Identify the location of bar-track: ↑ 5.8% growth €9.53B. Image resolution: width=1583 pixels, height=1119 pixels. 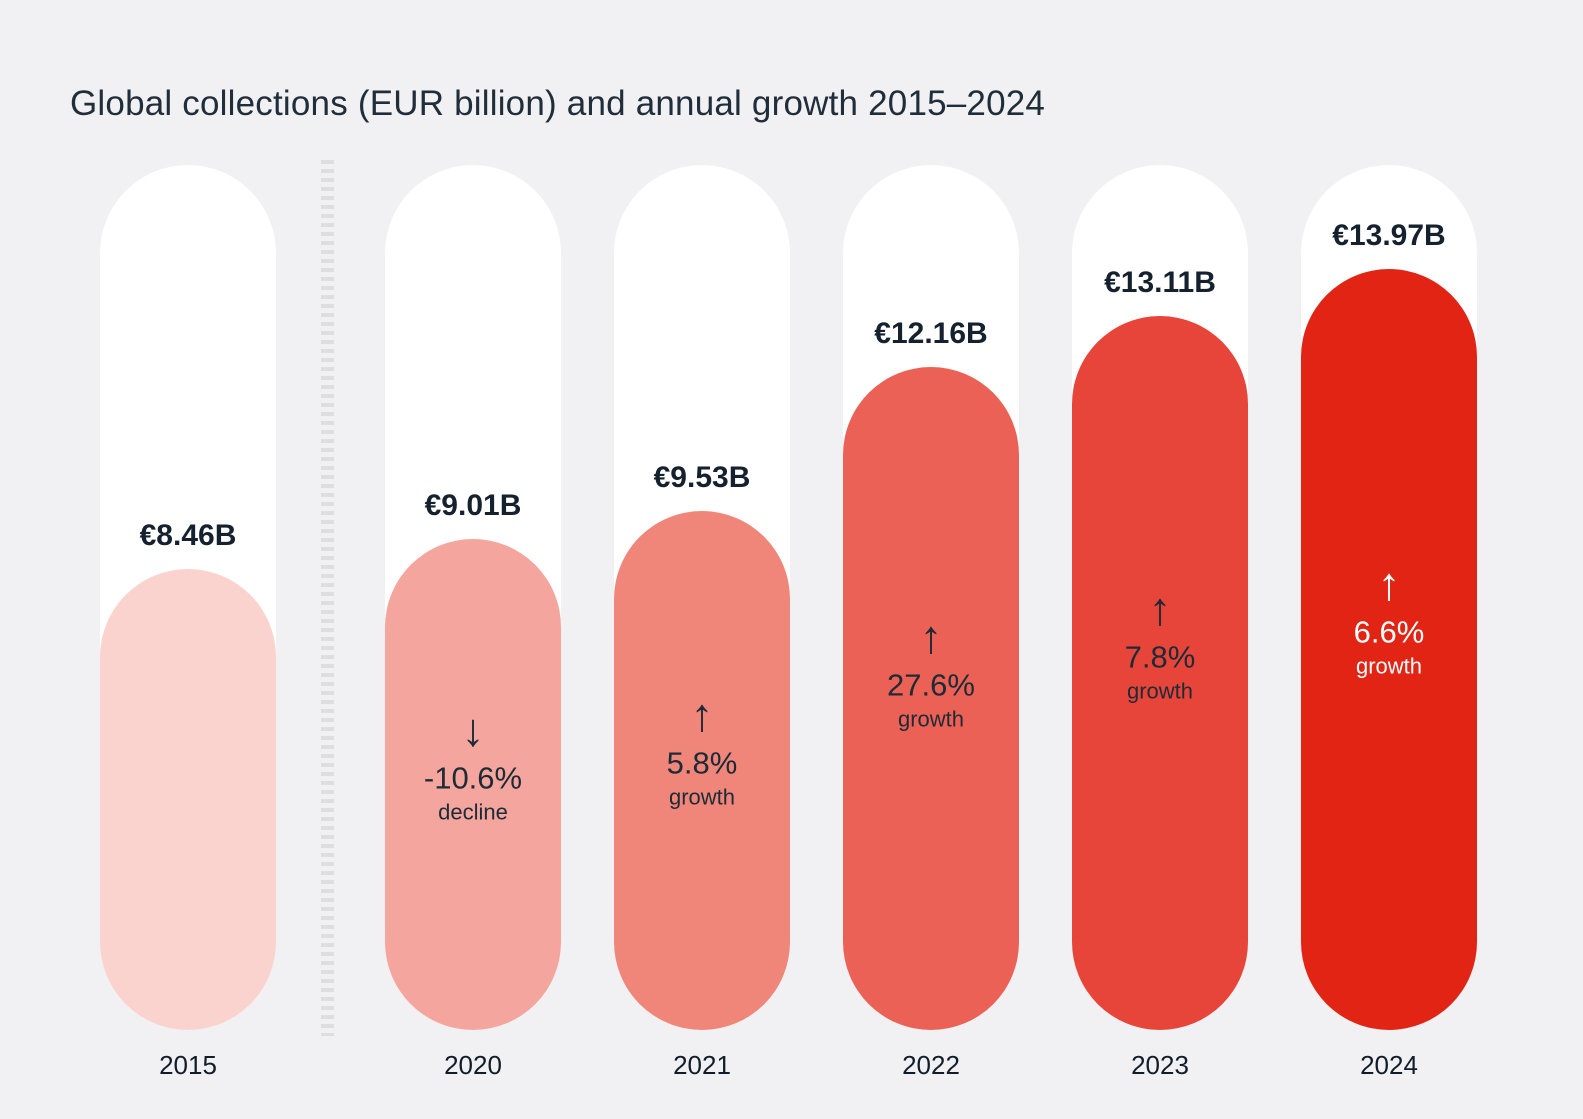
(702, 597).